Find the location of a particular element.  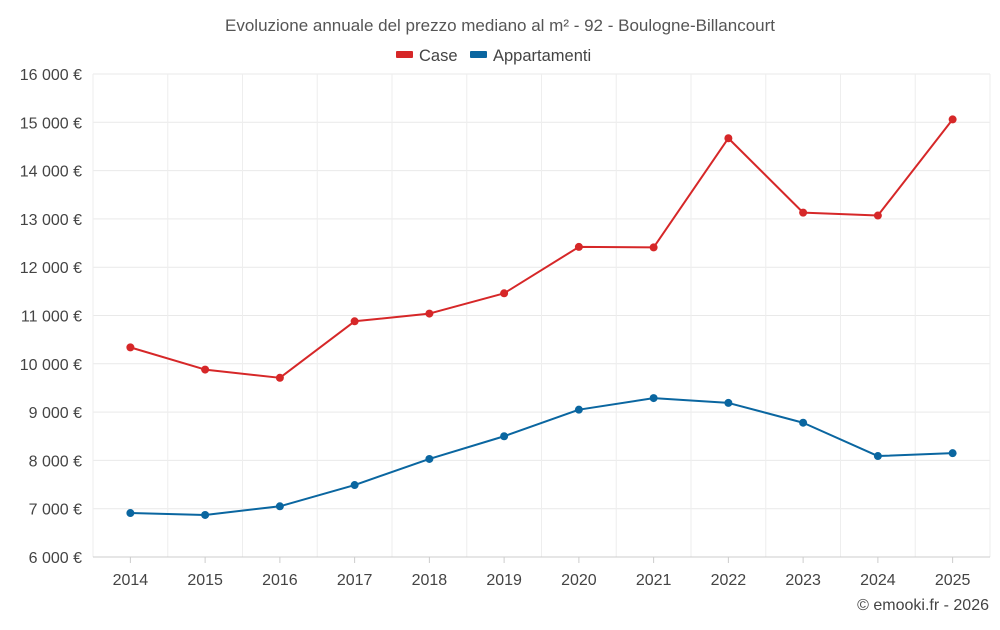

legend-item-case: Case is located at coordinates (427, 56).